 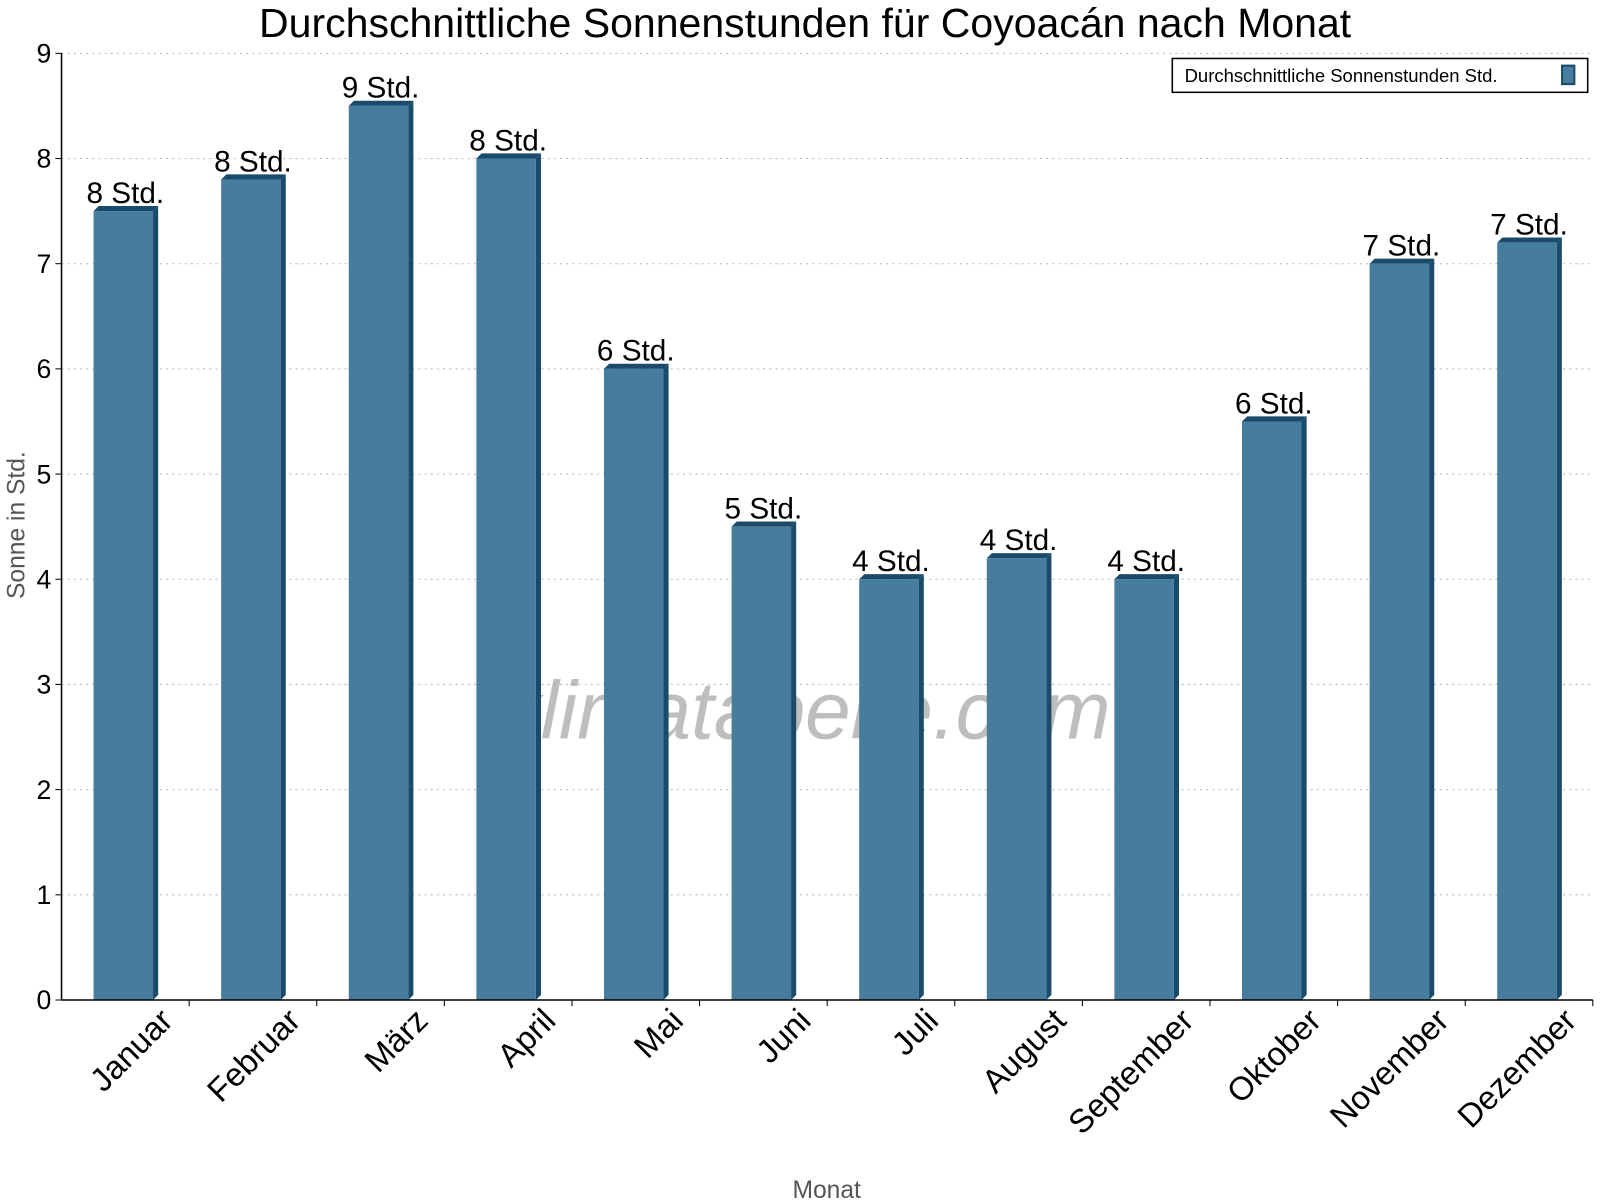 What do you see at coordinates (43, 369) in the screenshot?
I see `y-tick-label: 6` at bounding box center [43, 369].